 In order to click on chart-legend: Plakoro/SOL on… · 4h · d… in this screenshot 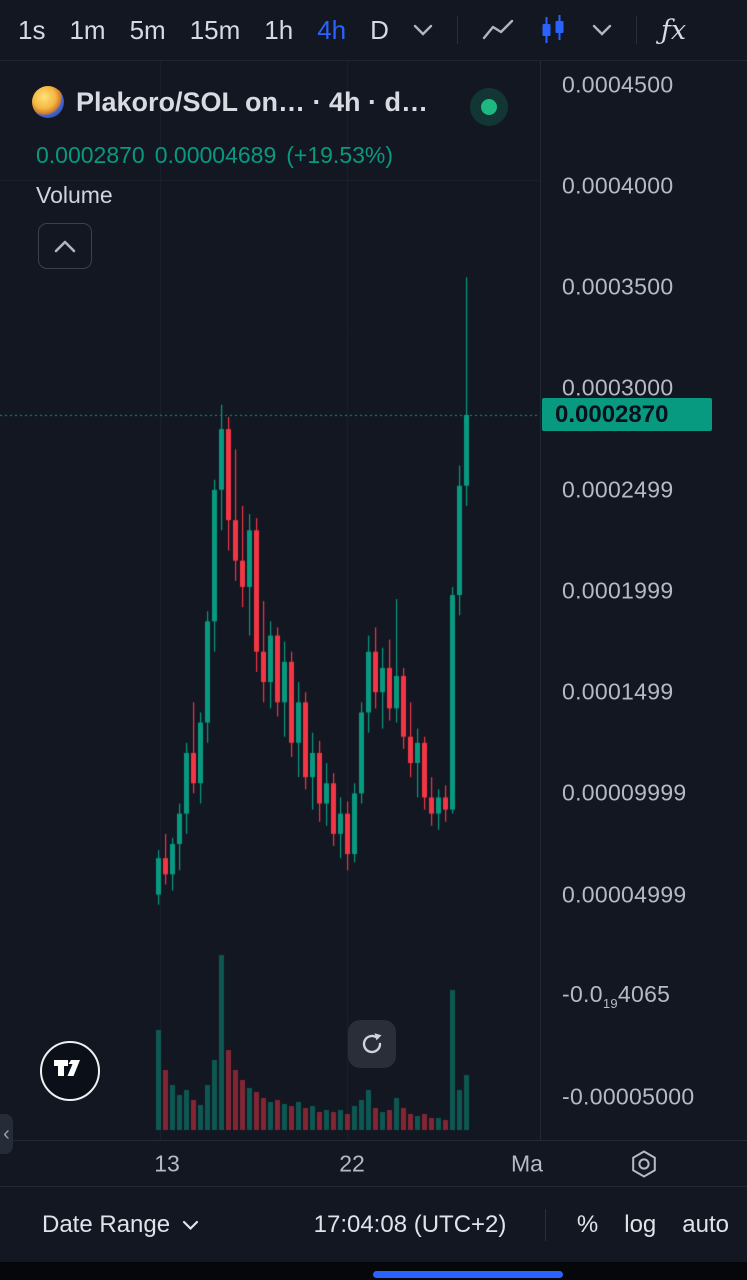, I will do `click(230, 102)`.